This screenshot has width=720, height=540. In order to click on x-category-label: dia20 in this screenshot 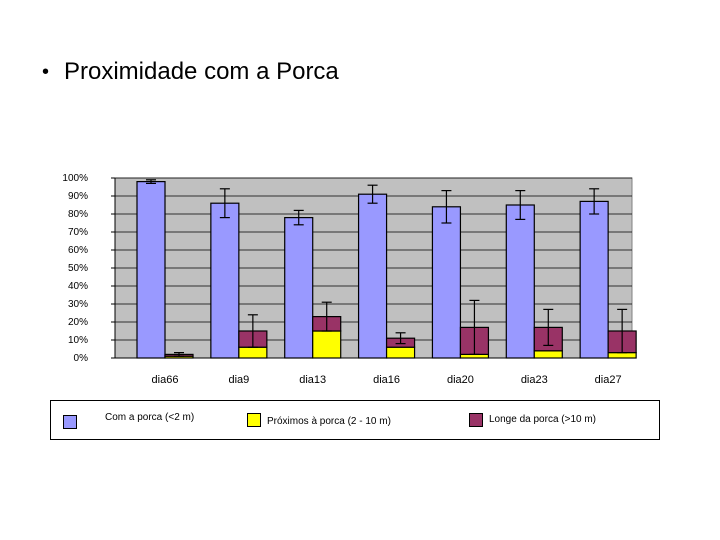, I will do `click(460, 380)`.